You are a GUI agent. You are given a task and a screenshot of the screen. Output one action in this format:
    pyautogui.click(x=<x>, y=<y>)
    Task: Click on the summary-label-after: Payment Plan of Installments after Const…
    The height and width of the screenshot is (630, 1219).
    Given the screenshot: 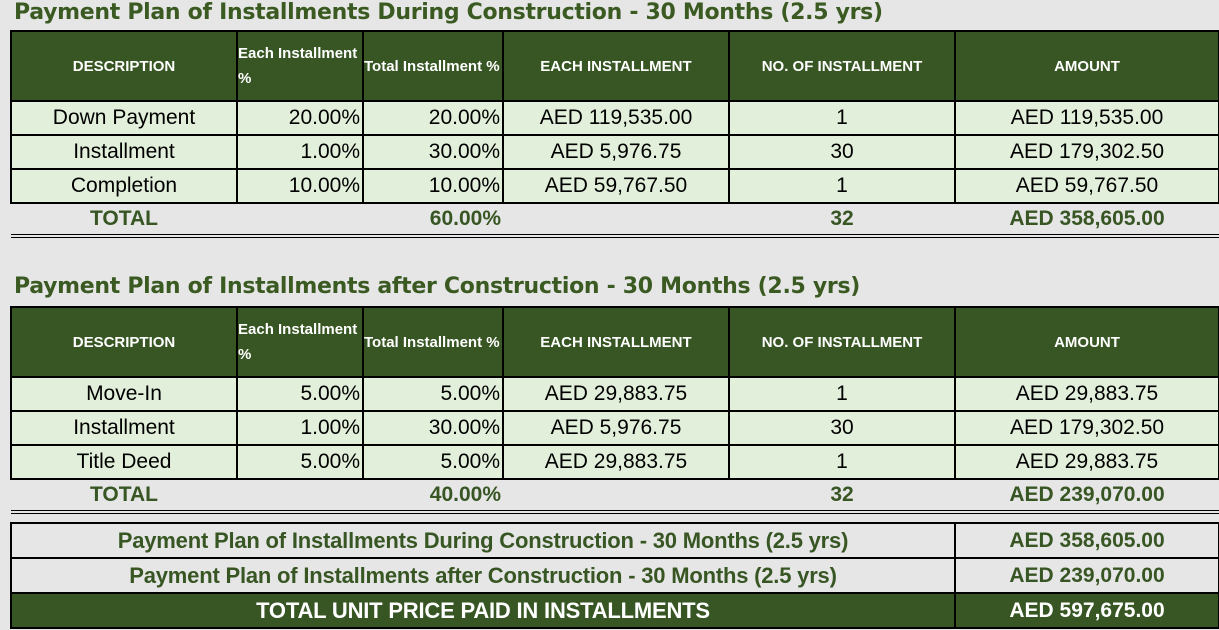 What is the action you would take?
    pyautogui.click(x=483, y=575)
    